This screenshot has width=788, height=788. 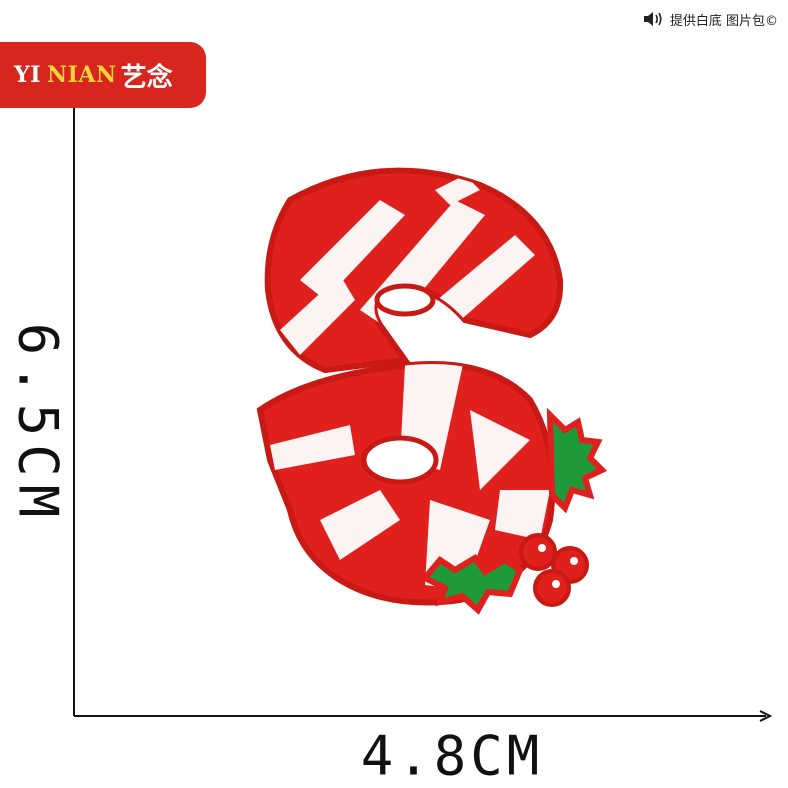 I want to click on width-dimension-label: 4.8CM, so click(x=452, y=756).